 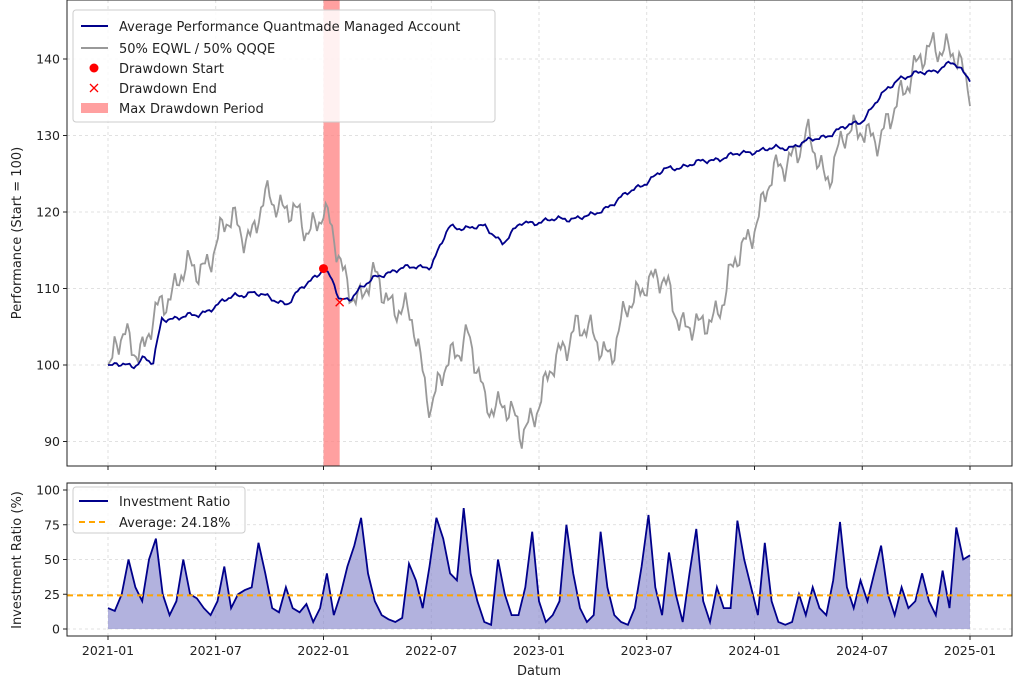 What do you see at coordinates (17, 560) in the screenshot?
I see `bottom-y-label: Investment Ratio (%)` at bounding box center [17, 560].